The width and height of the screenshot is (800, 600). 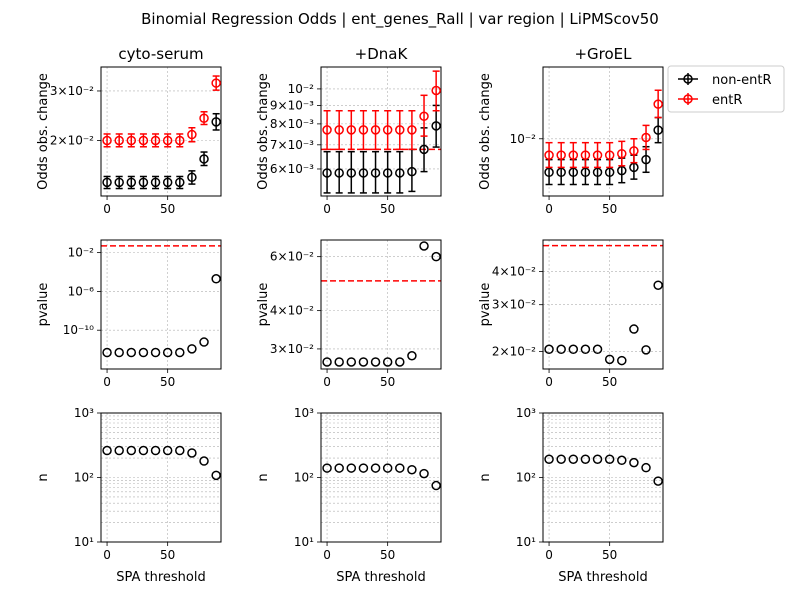 What do you see at coordinates (726, 89) in the screenshot?
I see `legend-frame` at bounding box center [726, 89].